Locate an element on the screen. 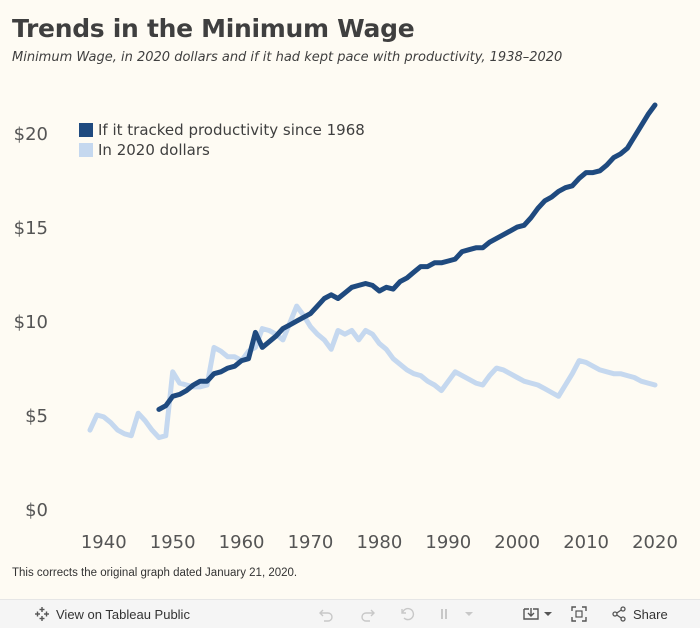  y-tick-label: $15 is located at coordinates (31, 228).